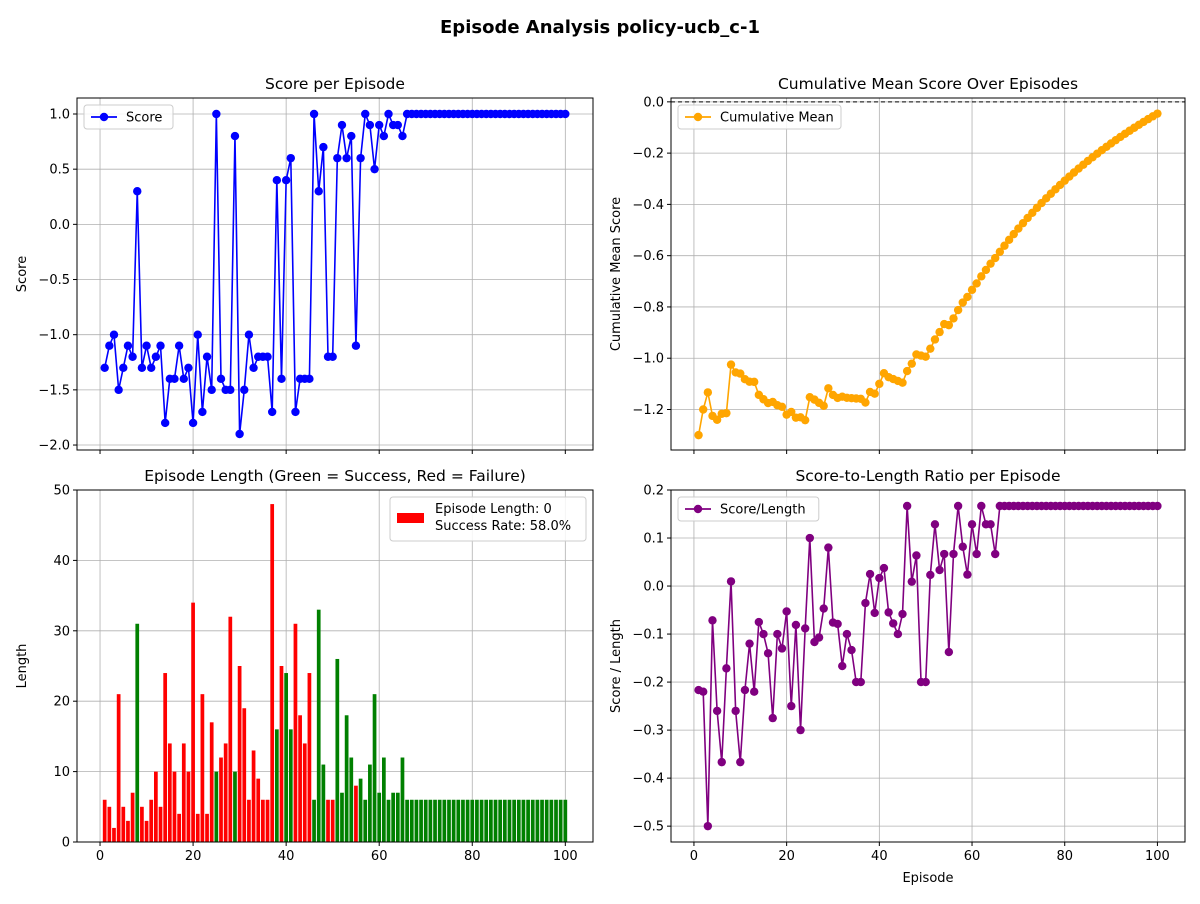  Describe the element at coordinates (144, 118) in the screenshot. I see `legend-label: Score` at that location.